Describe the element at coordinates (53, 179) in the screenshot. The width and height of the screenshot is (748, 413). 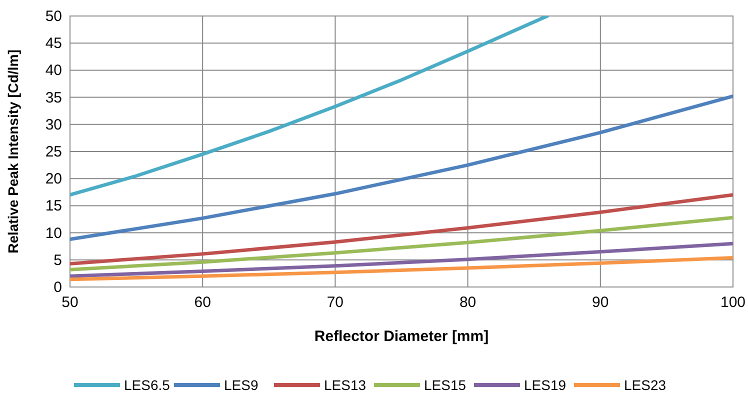
I see `y-tick-label: 20` at that location.